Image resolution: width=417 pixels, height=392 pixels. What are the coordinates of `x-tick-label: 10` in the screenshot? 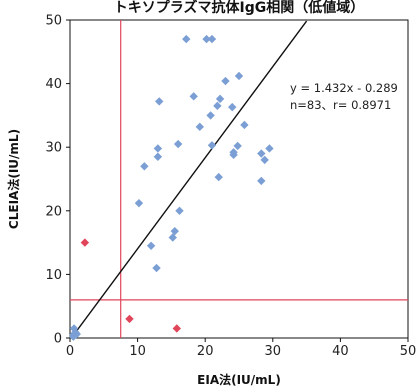 It's located at (137, 351).